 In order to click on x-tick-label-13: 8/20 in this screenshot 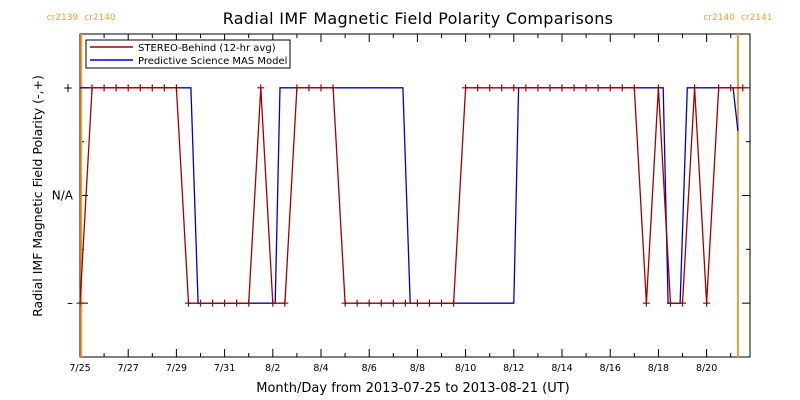, I will do `click(706, 368)`.